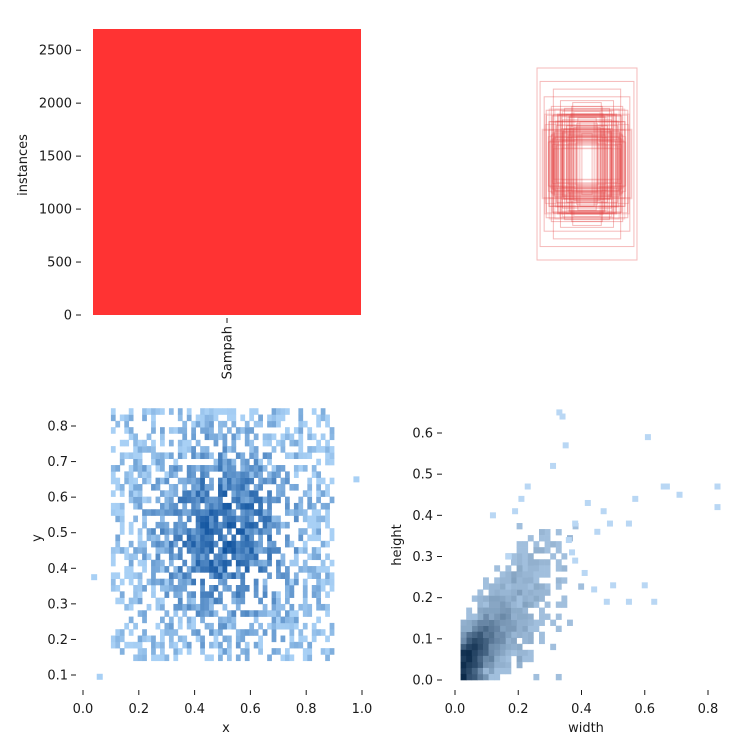 The height and width of the screenshot is (750, 750). I want to click on bounding-box-outline, so click(587, 164).